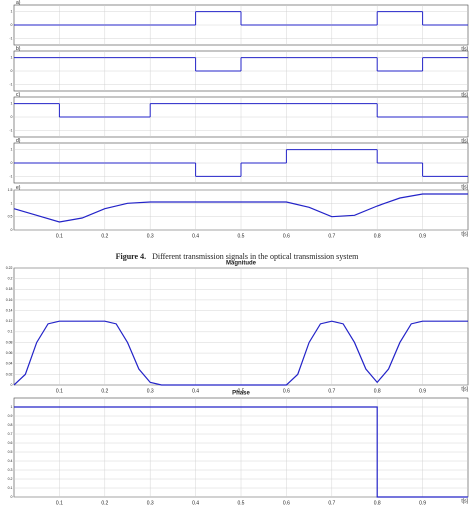  I want to click on y-tick-label: 0.22, so click(9, 268).